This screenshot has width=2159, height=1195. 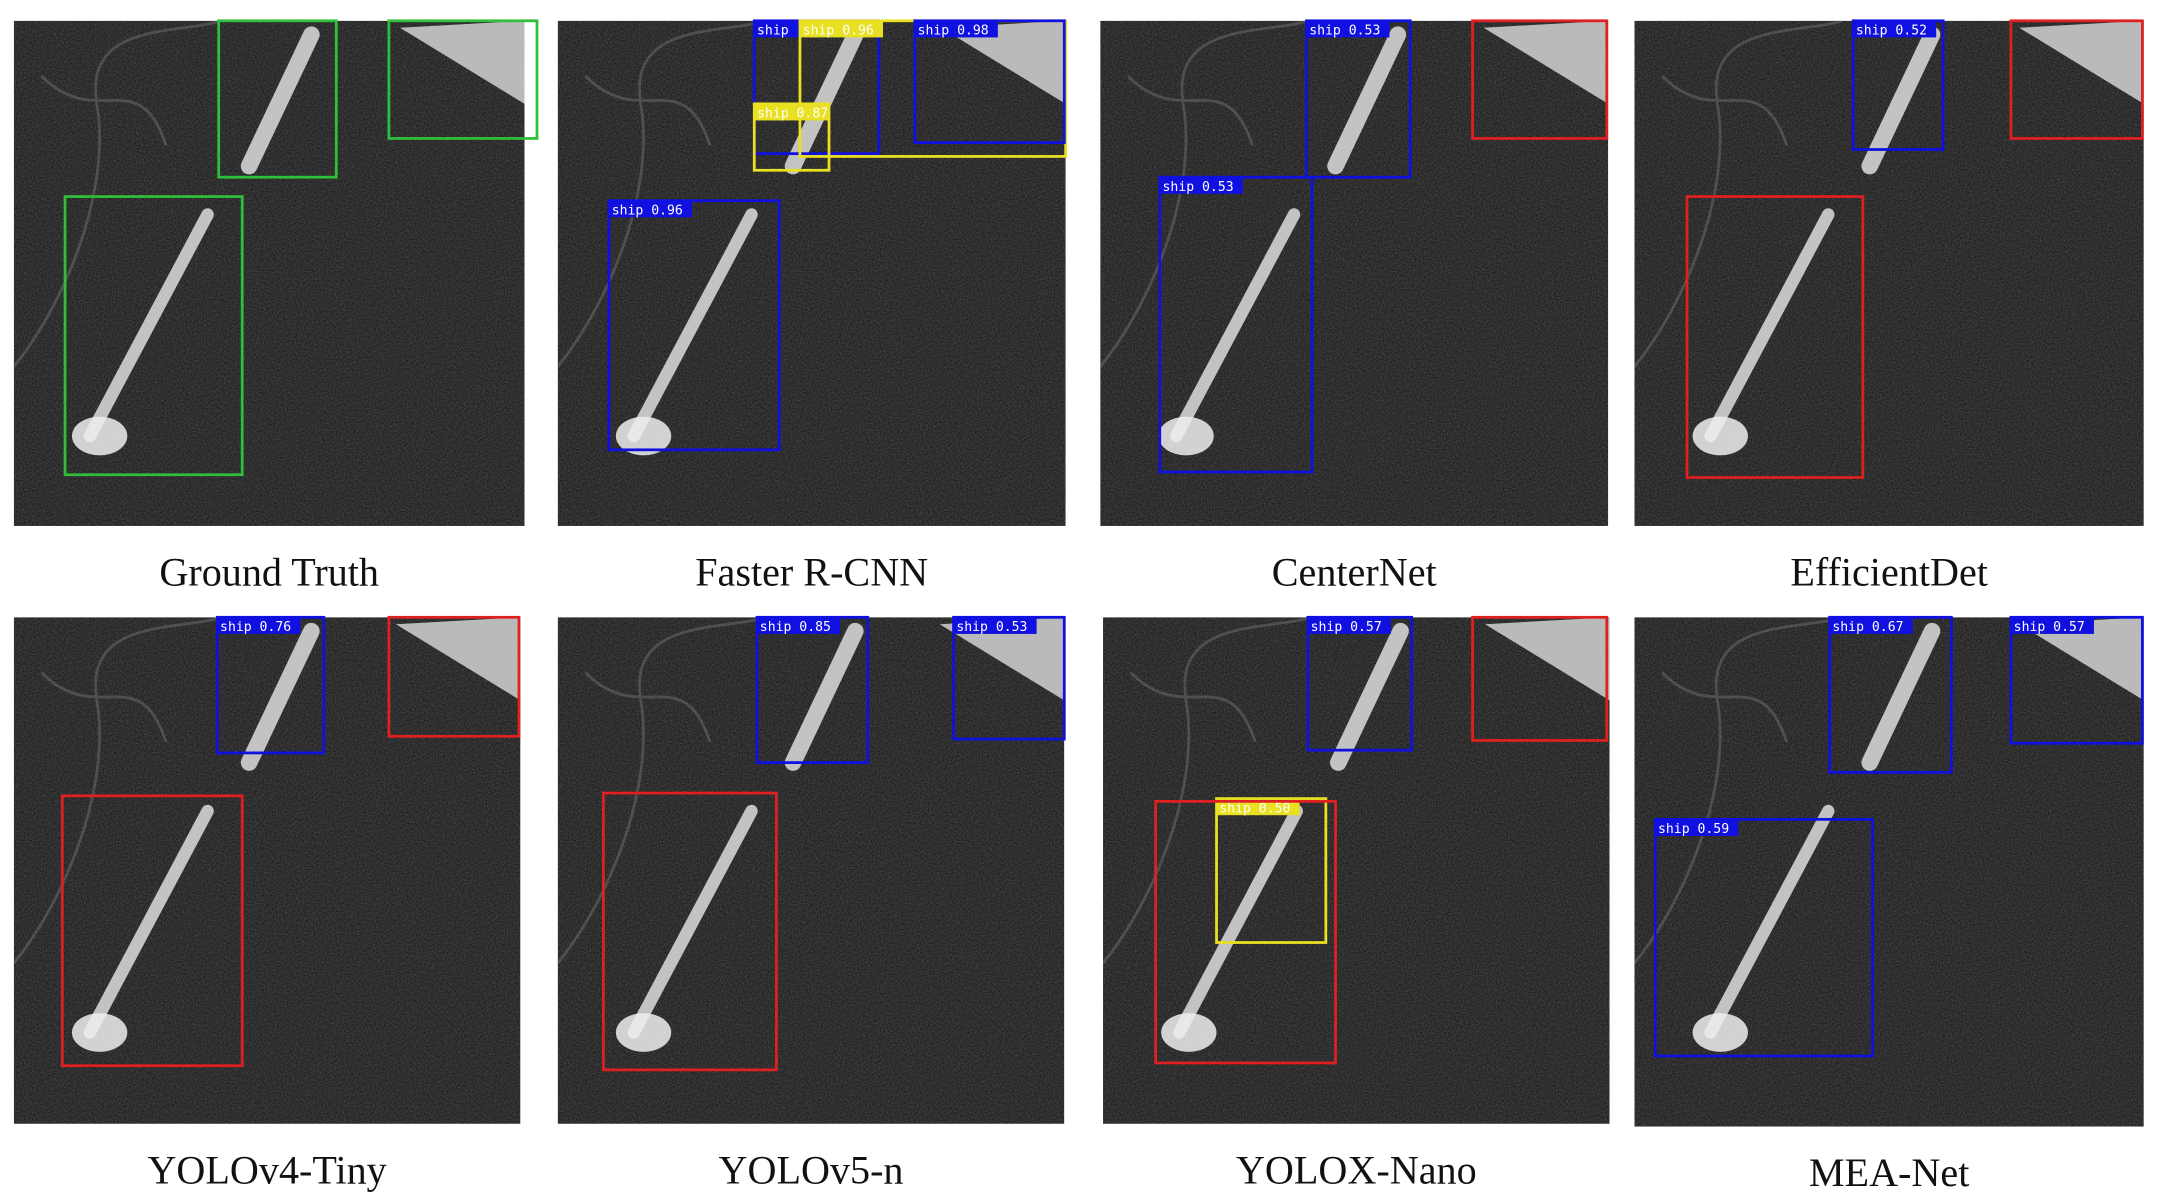 What do you see at coordinates (1891, 31) in the screenshot?
I see `box-label: ship 0.52` at bounding box center [1891, 31].